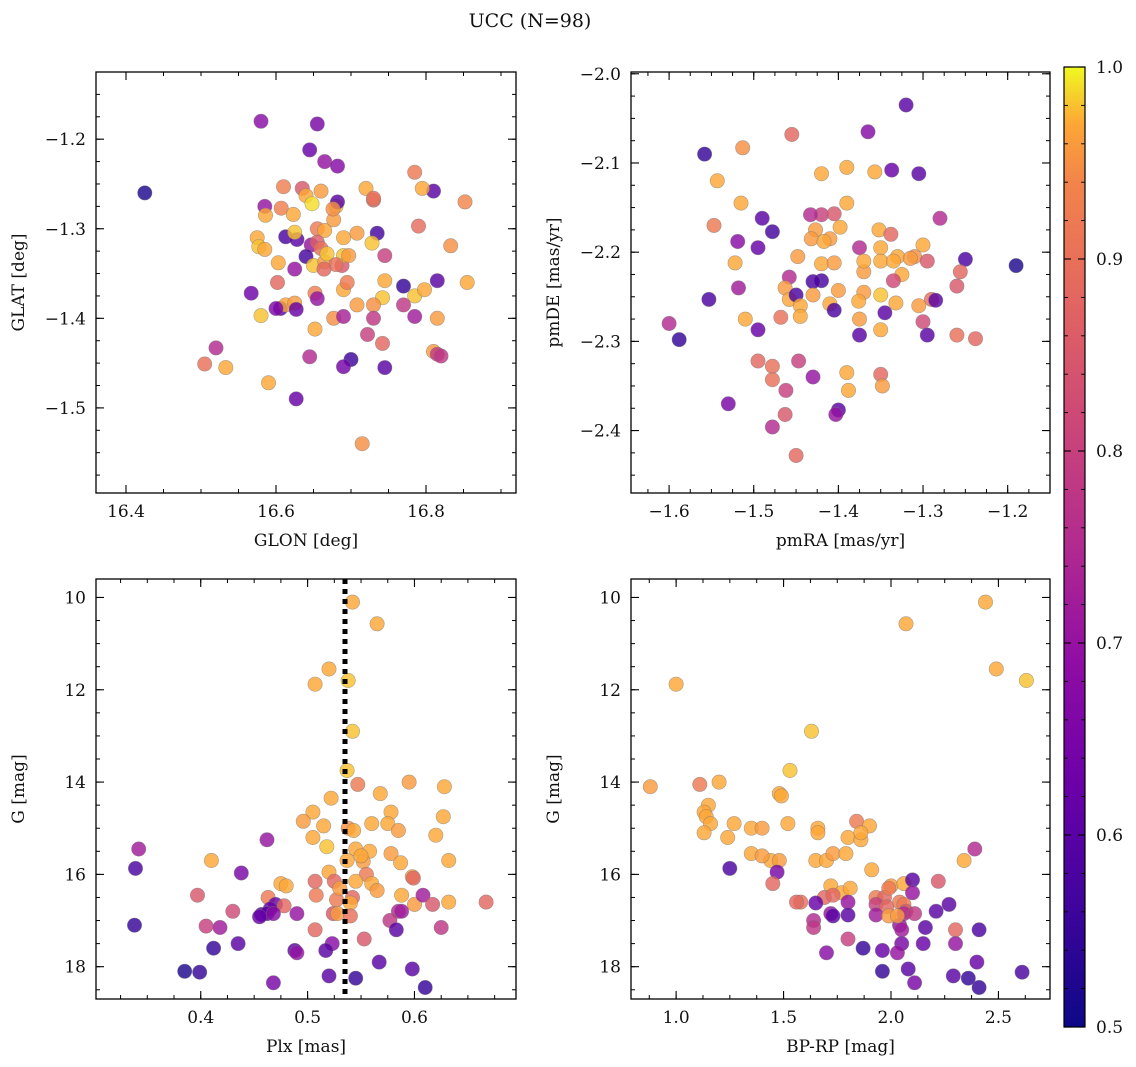 Image resolution: width=1136 pixels, height=1067 pixels. Describe the element at coordinates (65, 319) in the screenshot. I see `y-tick-label: −1.4` at that location.